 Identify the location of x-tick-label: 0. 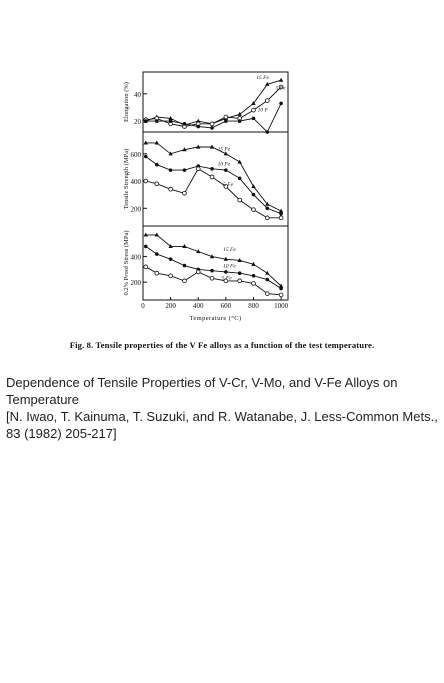
(143, 306).